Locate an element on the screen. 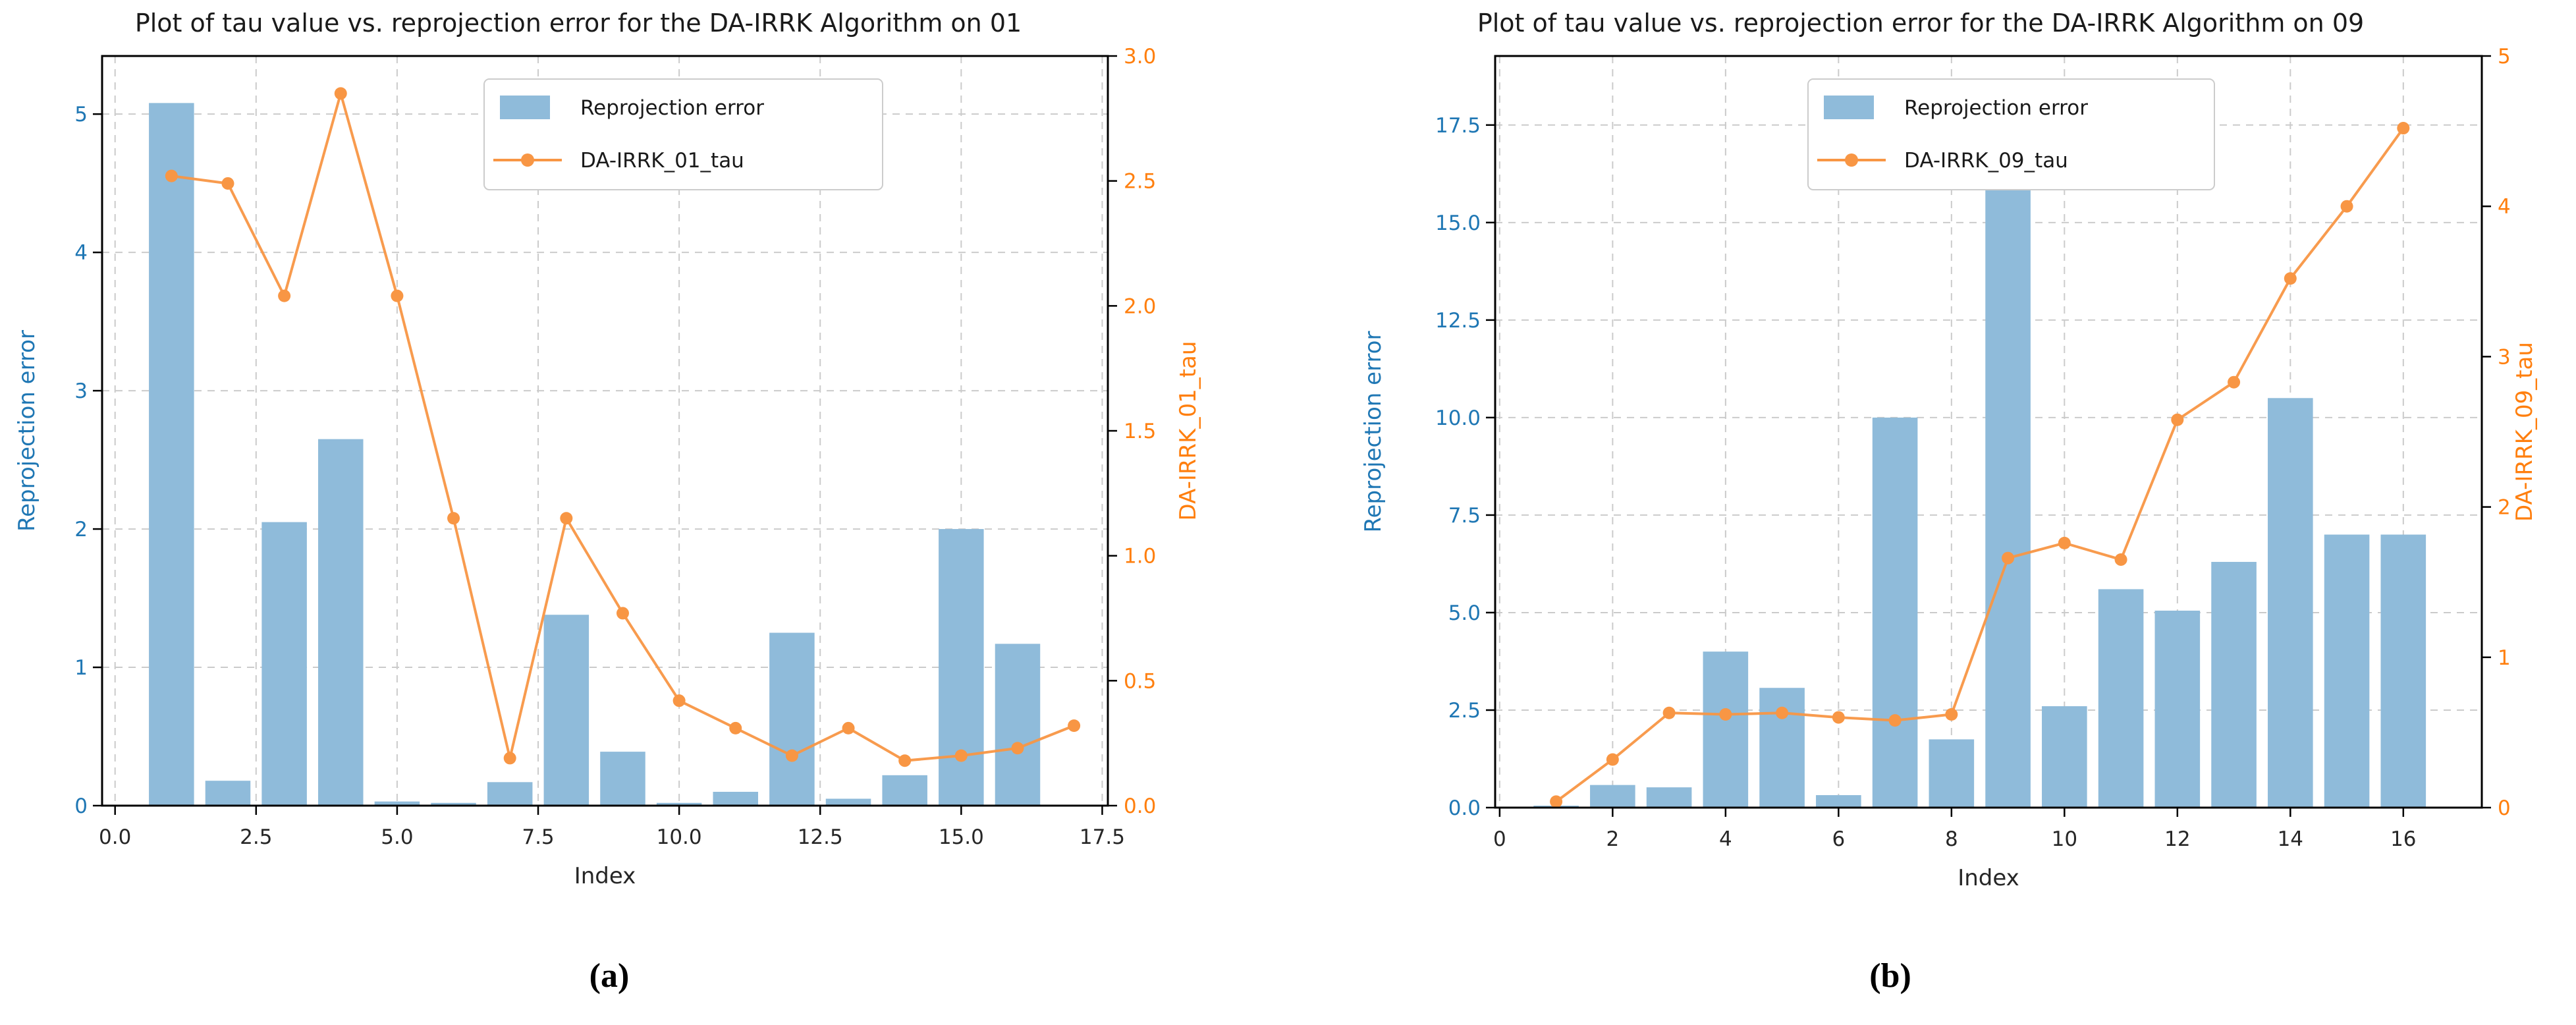 Image resolution: width=2576 pixels, height=1025 pixels. y-tick-label-left: 0 is located at coordinates (81, 806).